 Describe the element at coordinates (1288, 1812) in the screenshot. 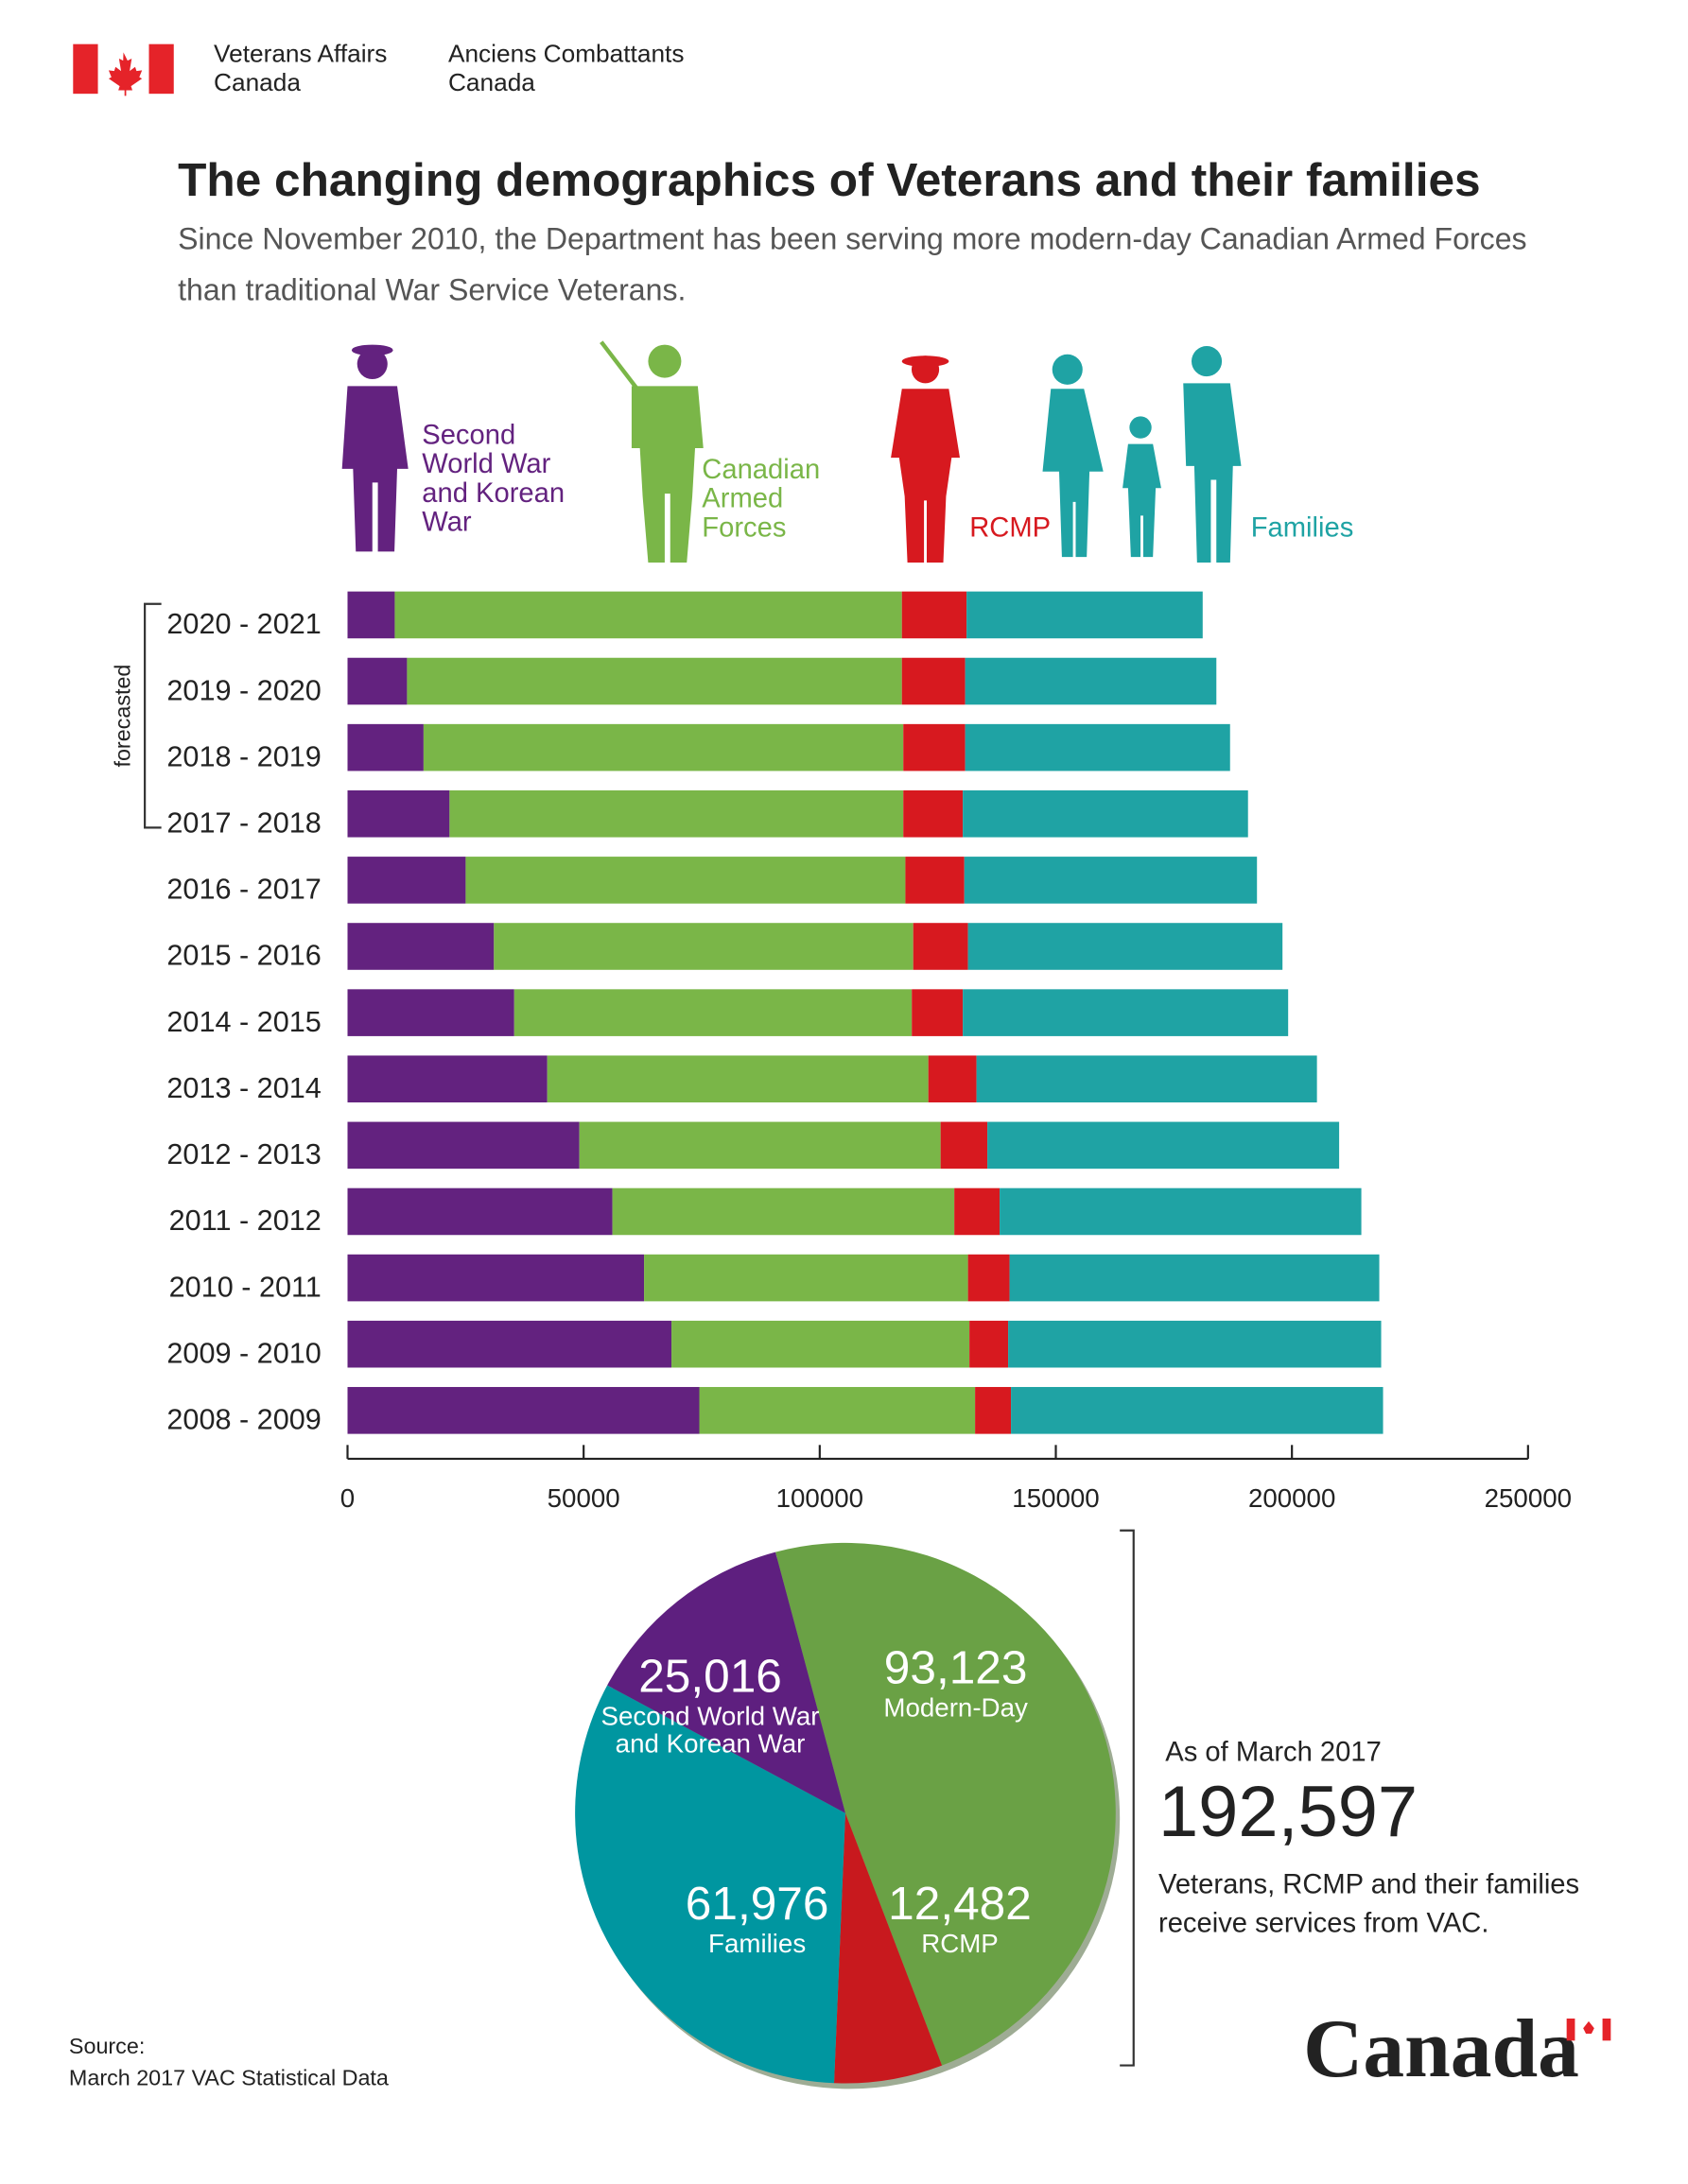

I see `summary-total: 192,597` at that location.